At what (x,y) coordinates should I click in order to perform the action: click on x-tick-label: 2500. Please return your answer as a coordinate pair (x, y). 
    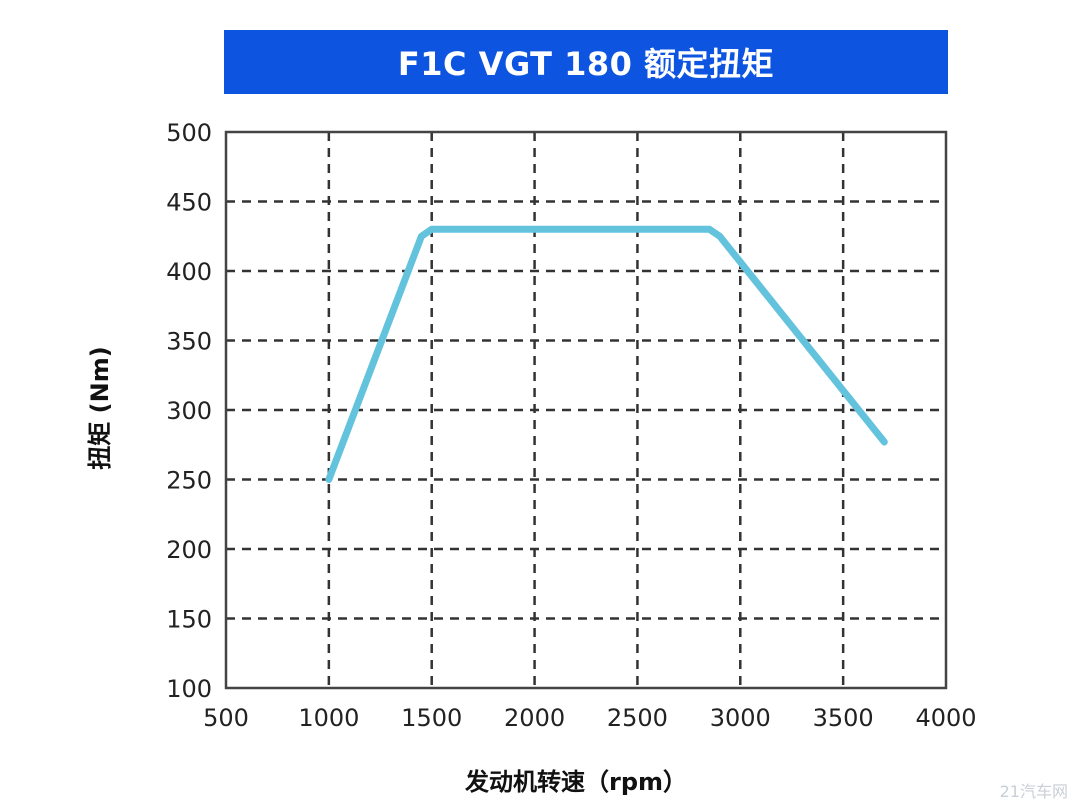
    Looking at the image, I should click on (637, 718).